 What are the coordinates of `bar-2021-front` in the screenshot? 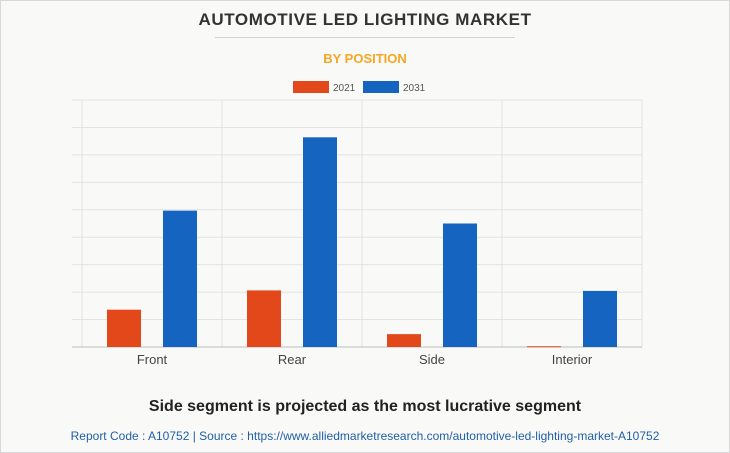 It's located at (124, 328).